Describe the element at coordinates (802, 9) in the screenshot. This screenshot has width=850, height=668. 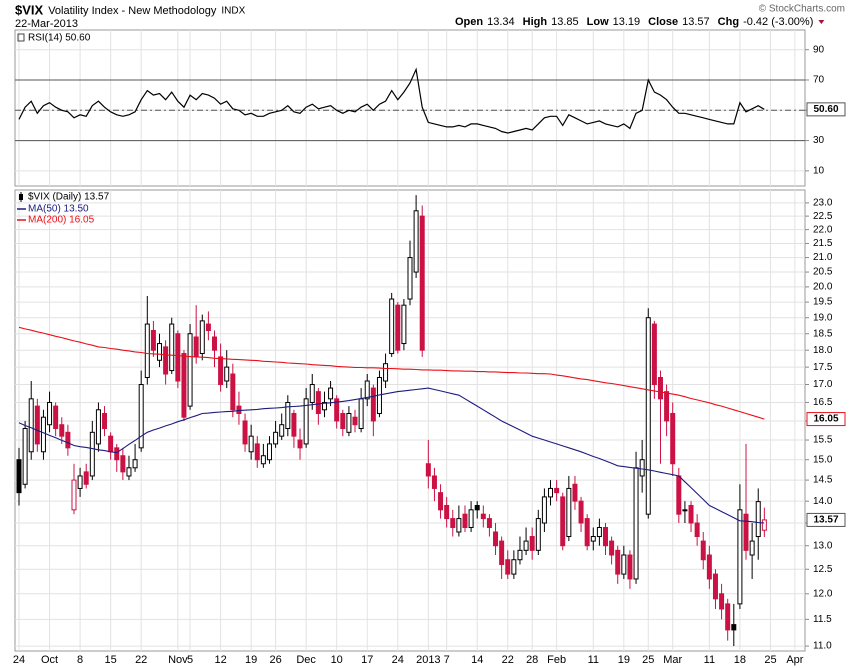
I see `copyright: © StockCharts.com` at that location.